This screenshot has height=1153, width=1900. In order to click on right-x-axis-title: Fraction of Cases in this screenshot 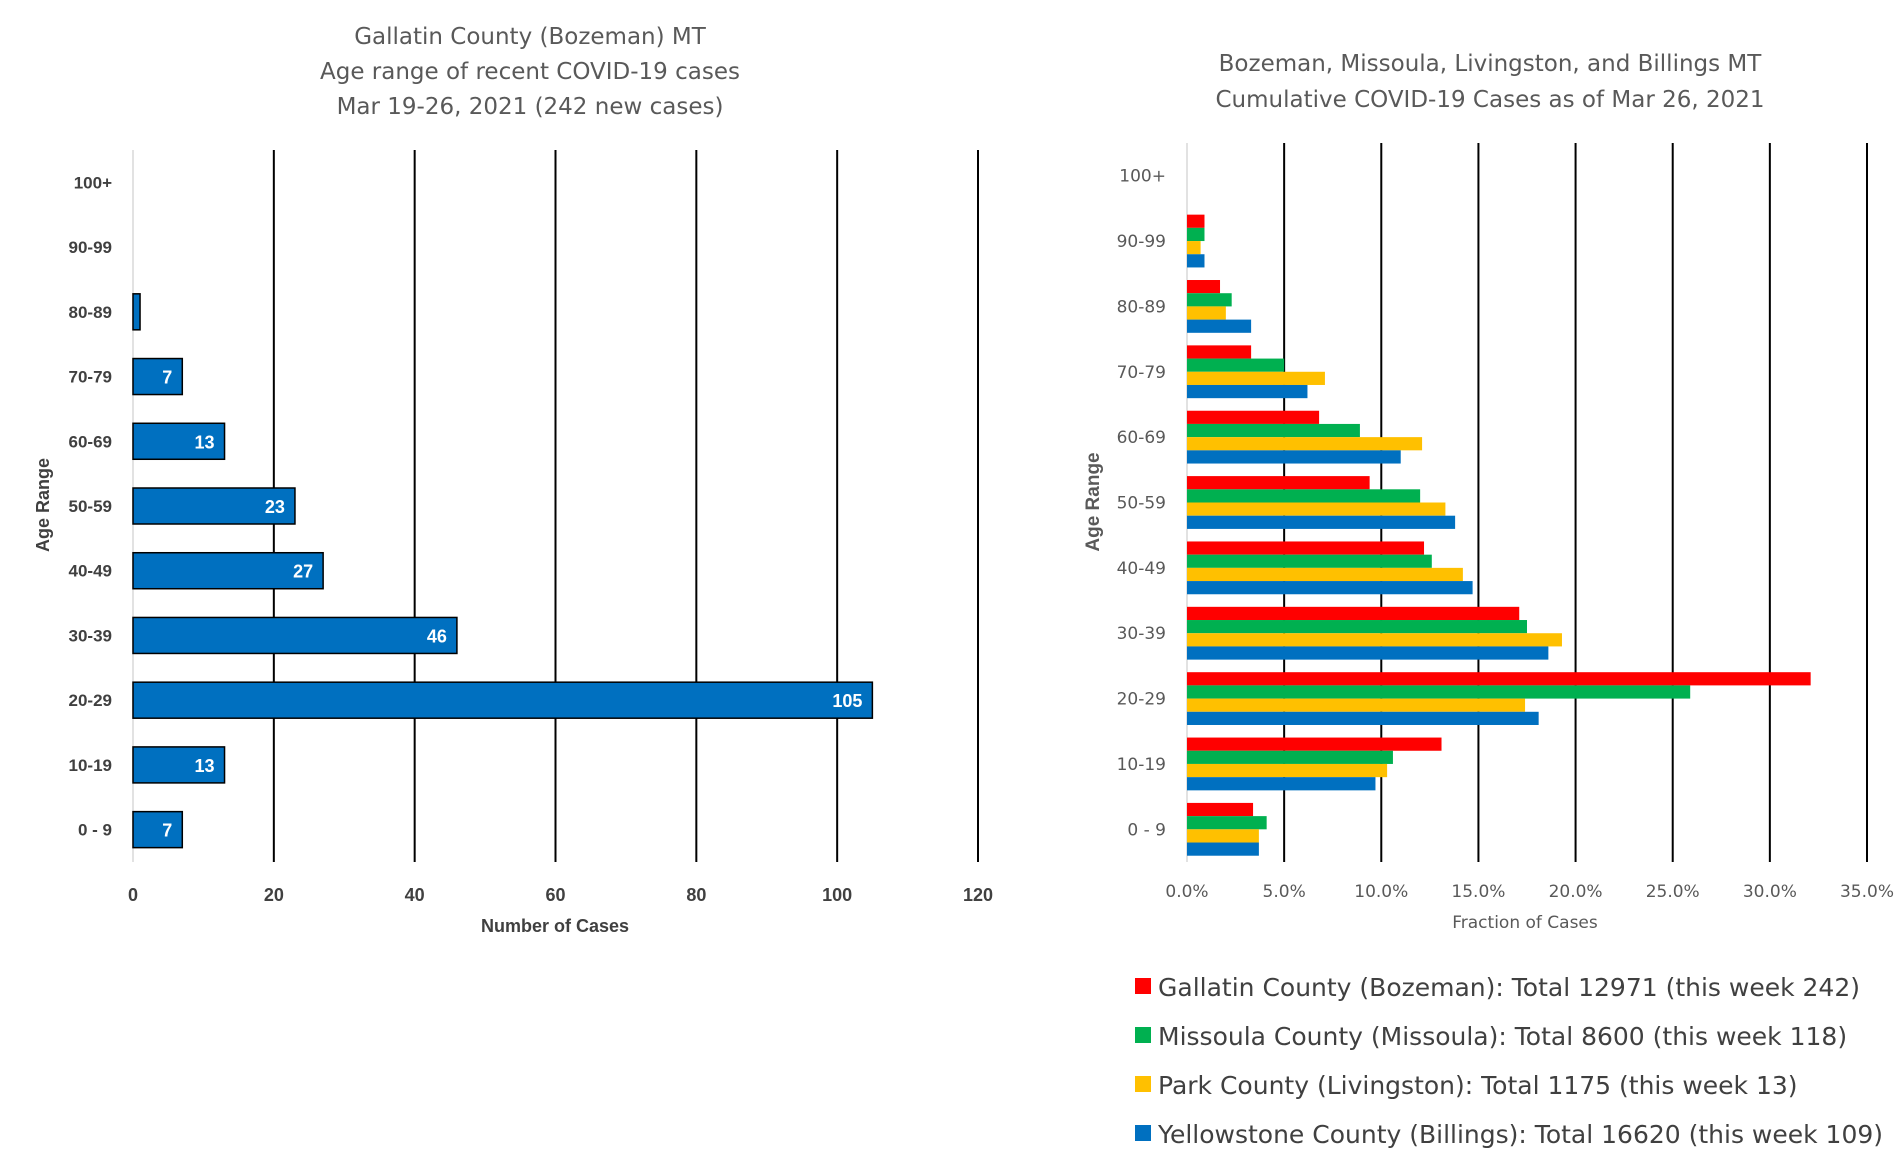, I will do `click(1525, 923)`.